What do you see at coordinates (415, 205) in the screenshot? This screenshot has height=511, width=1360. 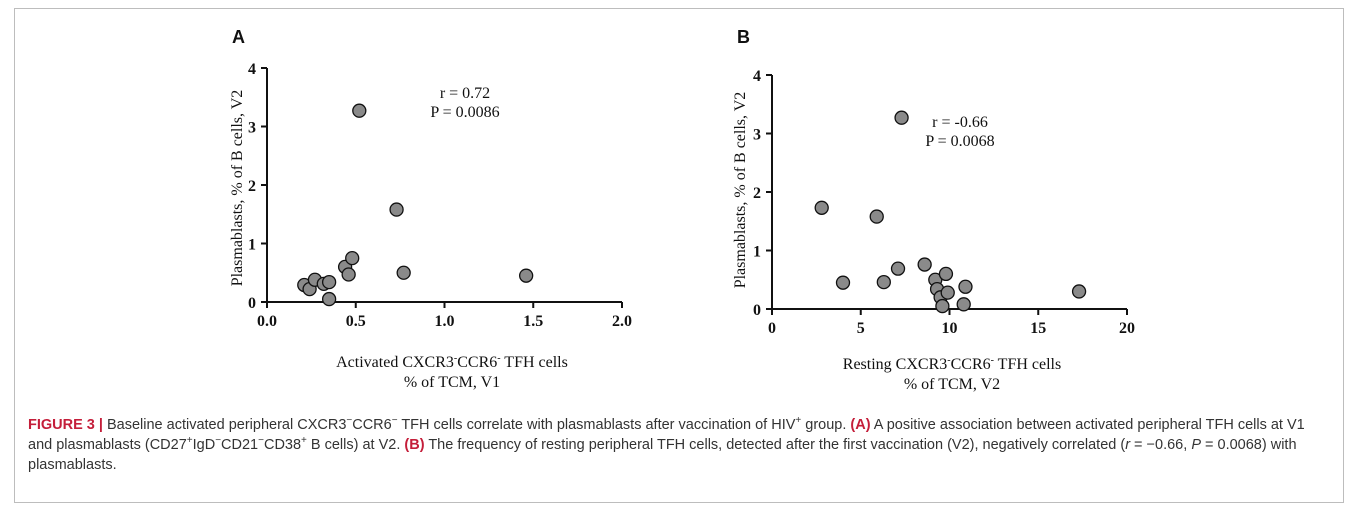 I see `panel-a-points` at bounding box center [415, 205].